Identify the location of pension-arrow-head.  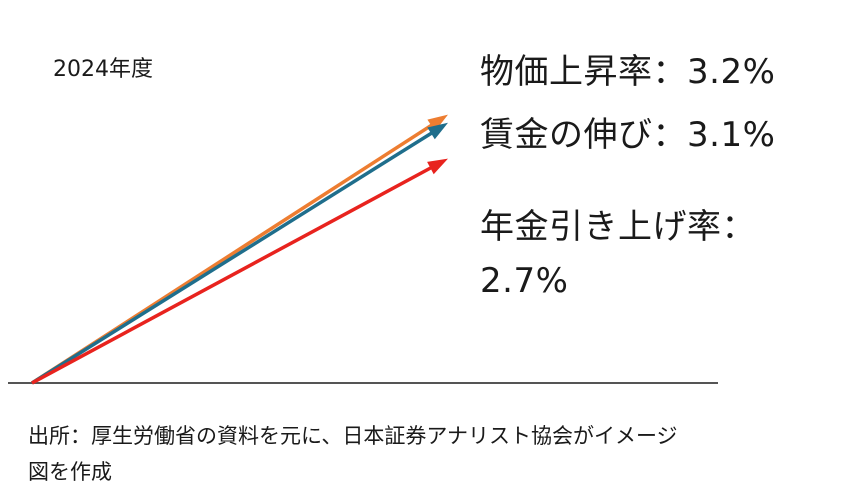
(437, 166).